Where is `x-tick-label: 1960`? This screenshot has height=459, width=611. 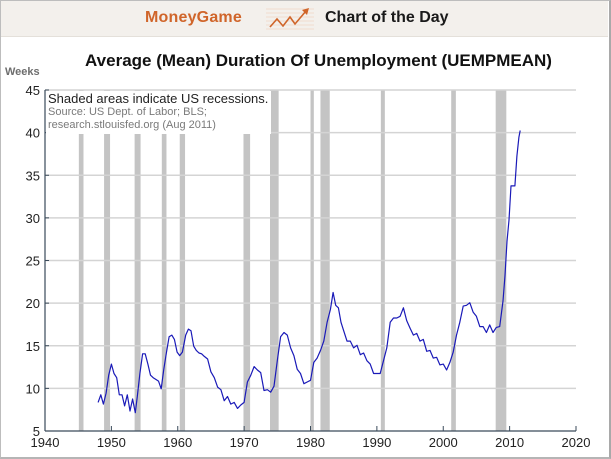 x-tick-label: 1960 is located at coordinates (177, 442).